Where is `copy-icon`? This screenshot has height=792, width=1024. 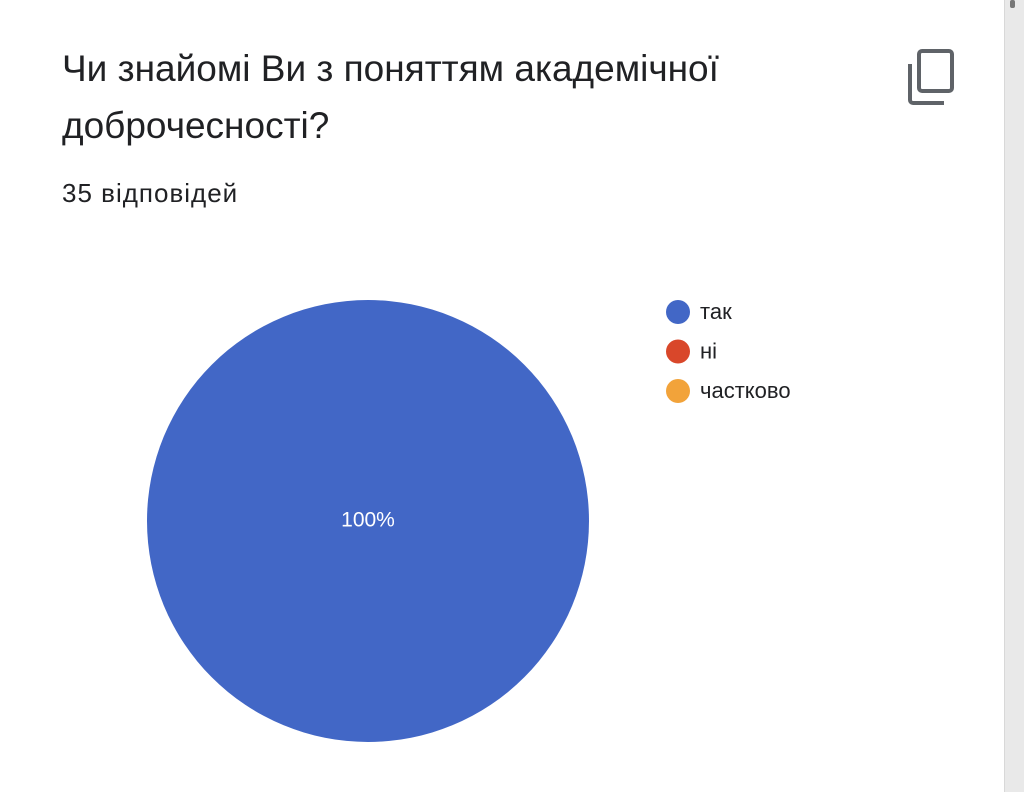
copy-icon is located at coordinates (931, 77).